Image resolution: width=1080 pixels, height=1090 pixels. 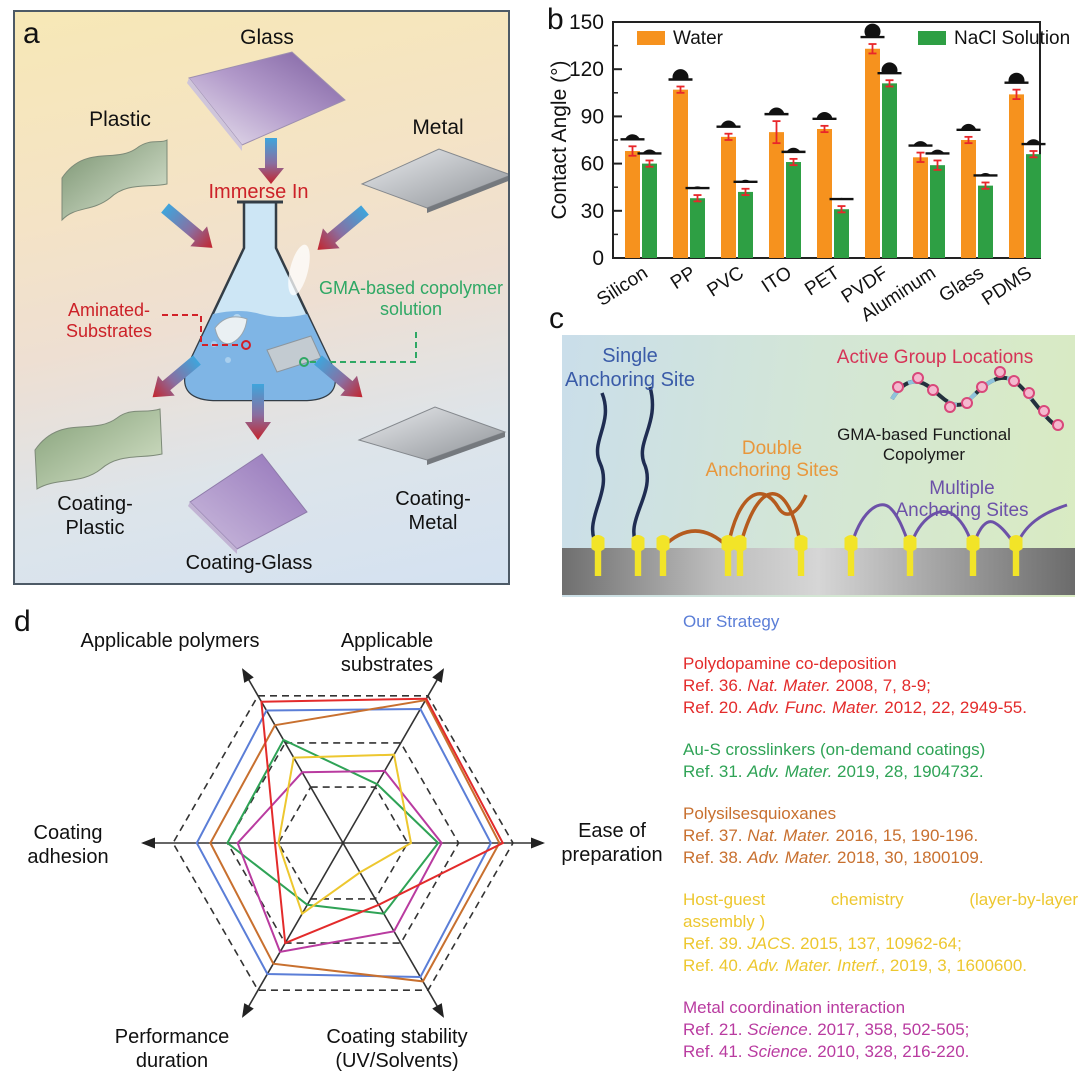 What do you see at coordinates (968, 199) in the screenshot?
I see `bar-water-glass` at bounding box center [968, 199].